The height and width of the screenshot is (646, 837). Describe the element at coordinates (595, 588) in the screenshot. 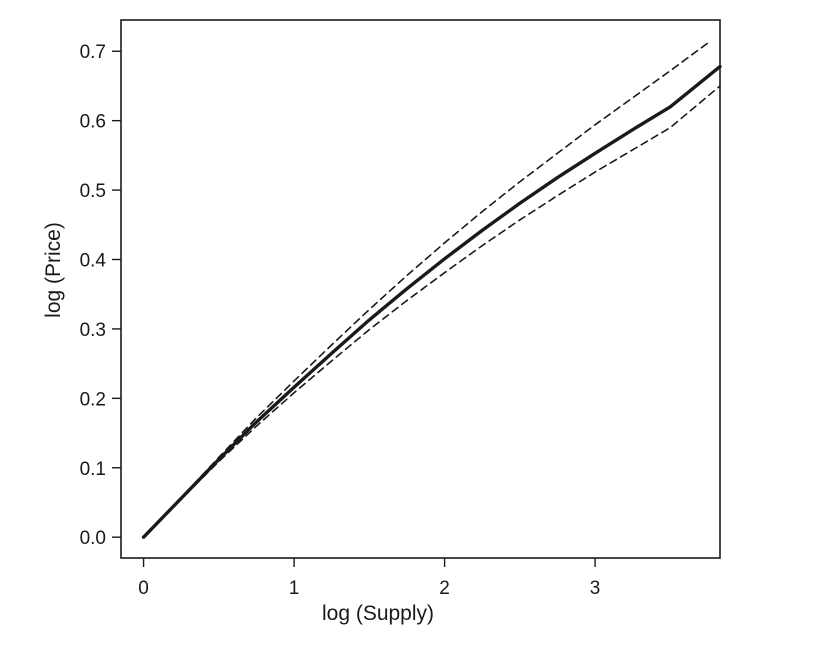

I see `x-tick-label: 3` at that location.